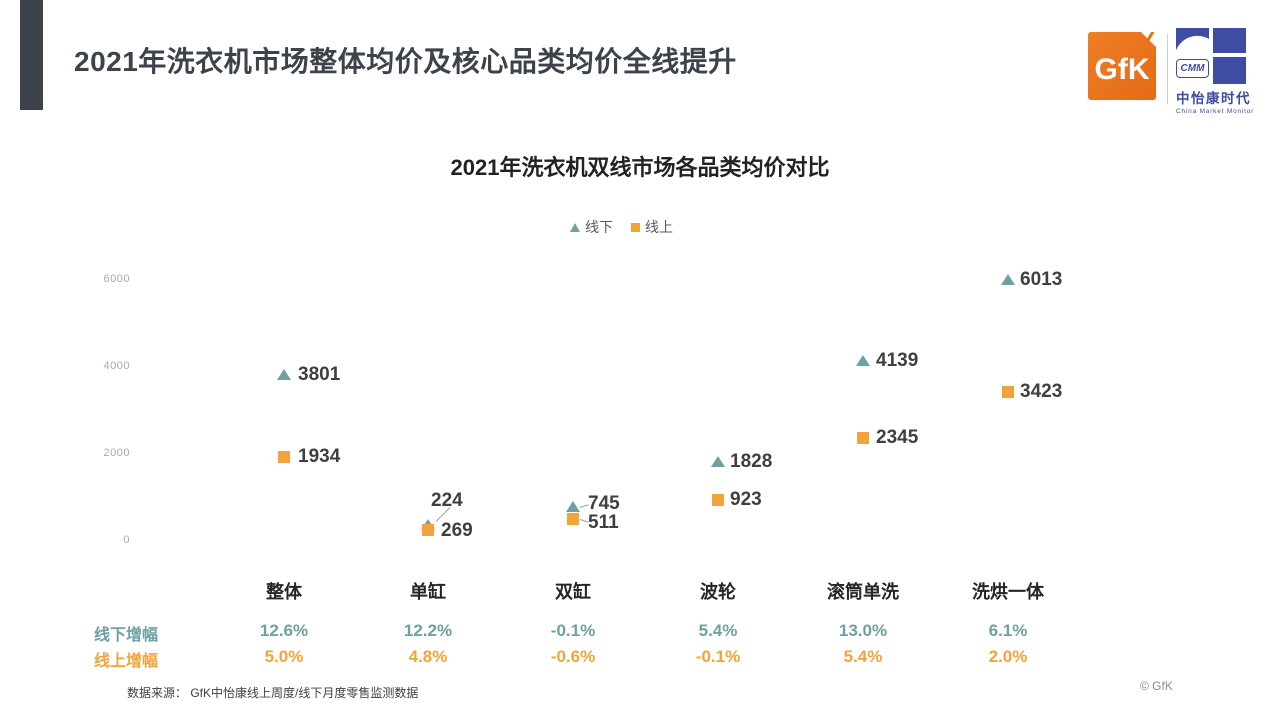  I want to click on offline-growth-overall: 12.6%, so click(284, 630).